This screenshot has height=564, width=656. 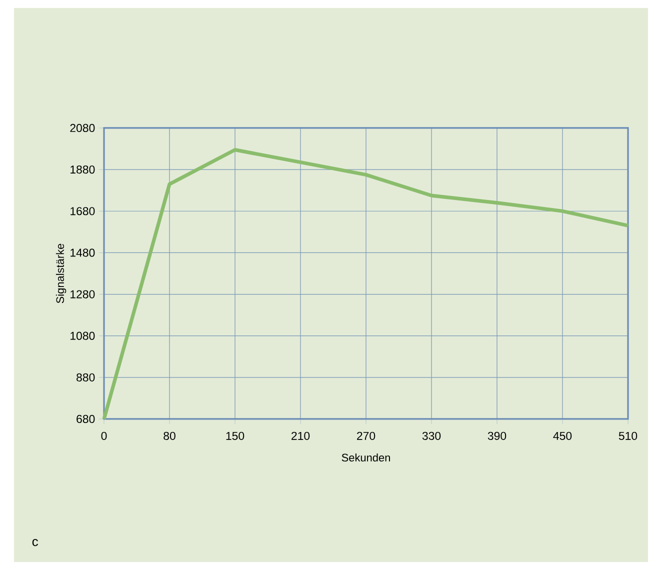 What do you see at coordinates (82, 170) in the screenshot?
I see `y-tick-label: 1880` at bounding box center [82, 170].